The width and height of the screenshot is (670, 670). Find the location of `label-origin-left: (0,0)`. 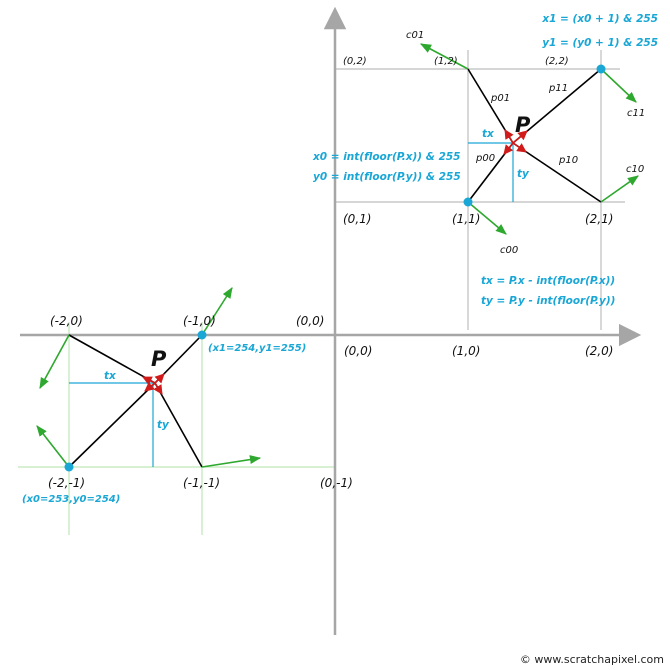

label-origin-left: (0,0) is located at coordinates (310, 321).